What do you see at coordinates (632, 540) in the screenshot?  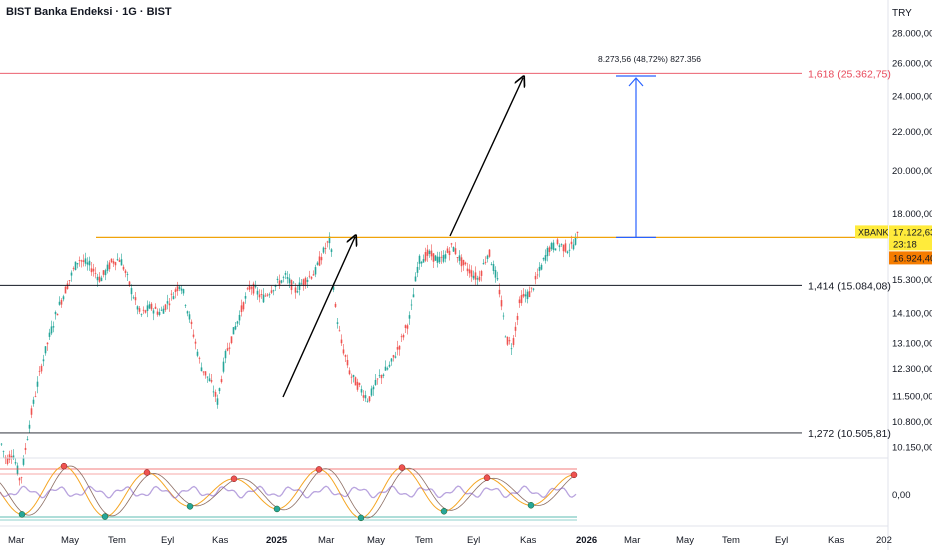 I see `x-tick-label: Mar` at bounding box center [632, 540].